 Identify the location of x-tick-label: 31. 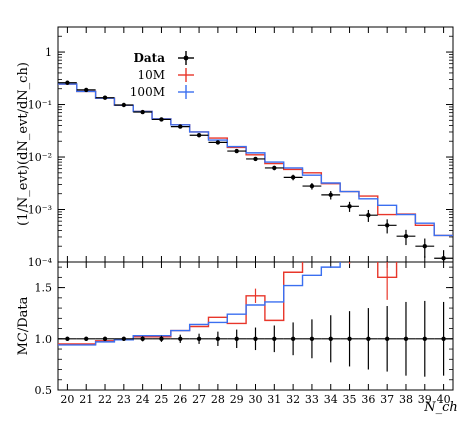
(274, 399).